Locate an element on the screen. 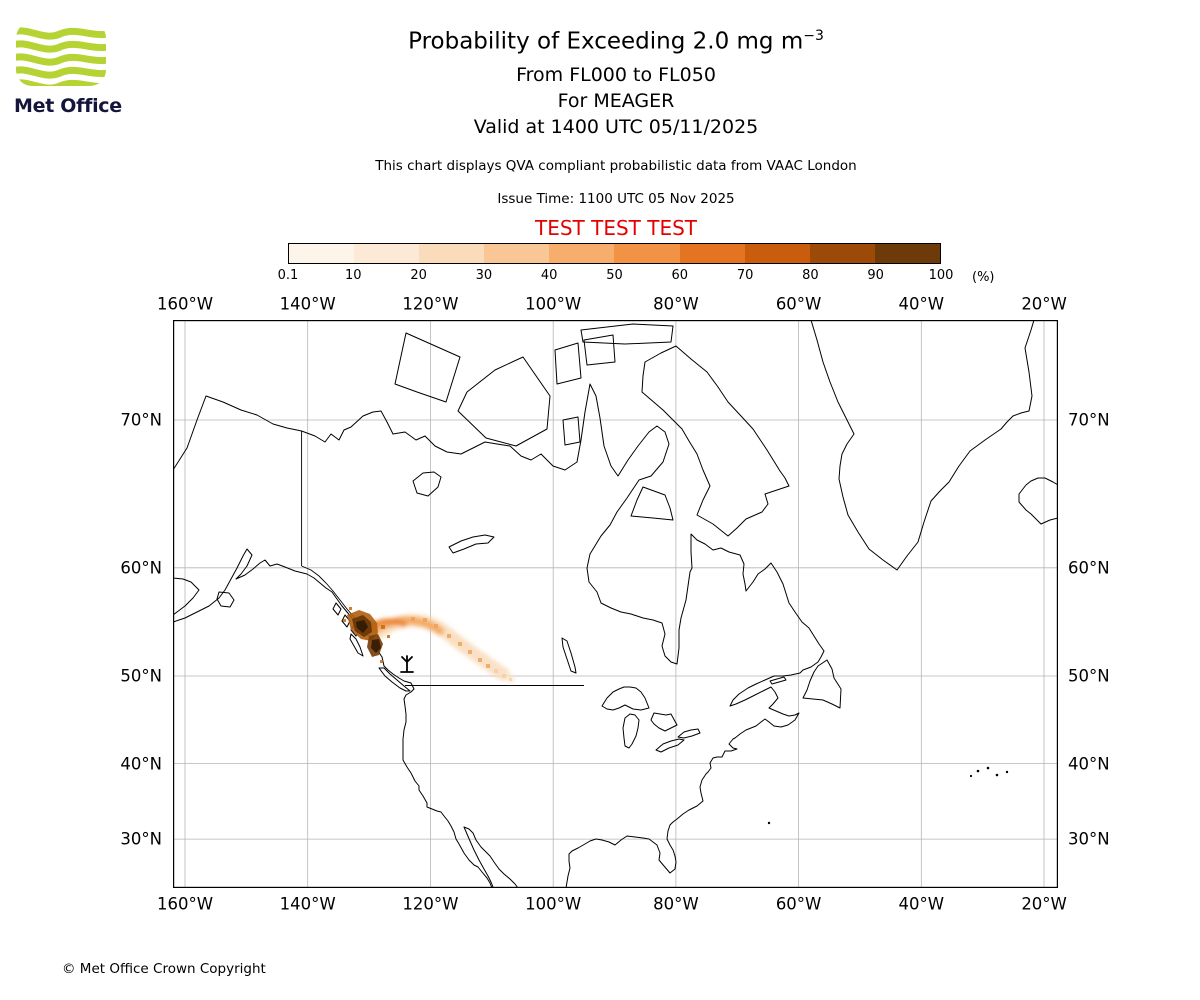  colorbar-tick-label: 40 is located at coordinates (549, 275).